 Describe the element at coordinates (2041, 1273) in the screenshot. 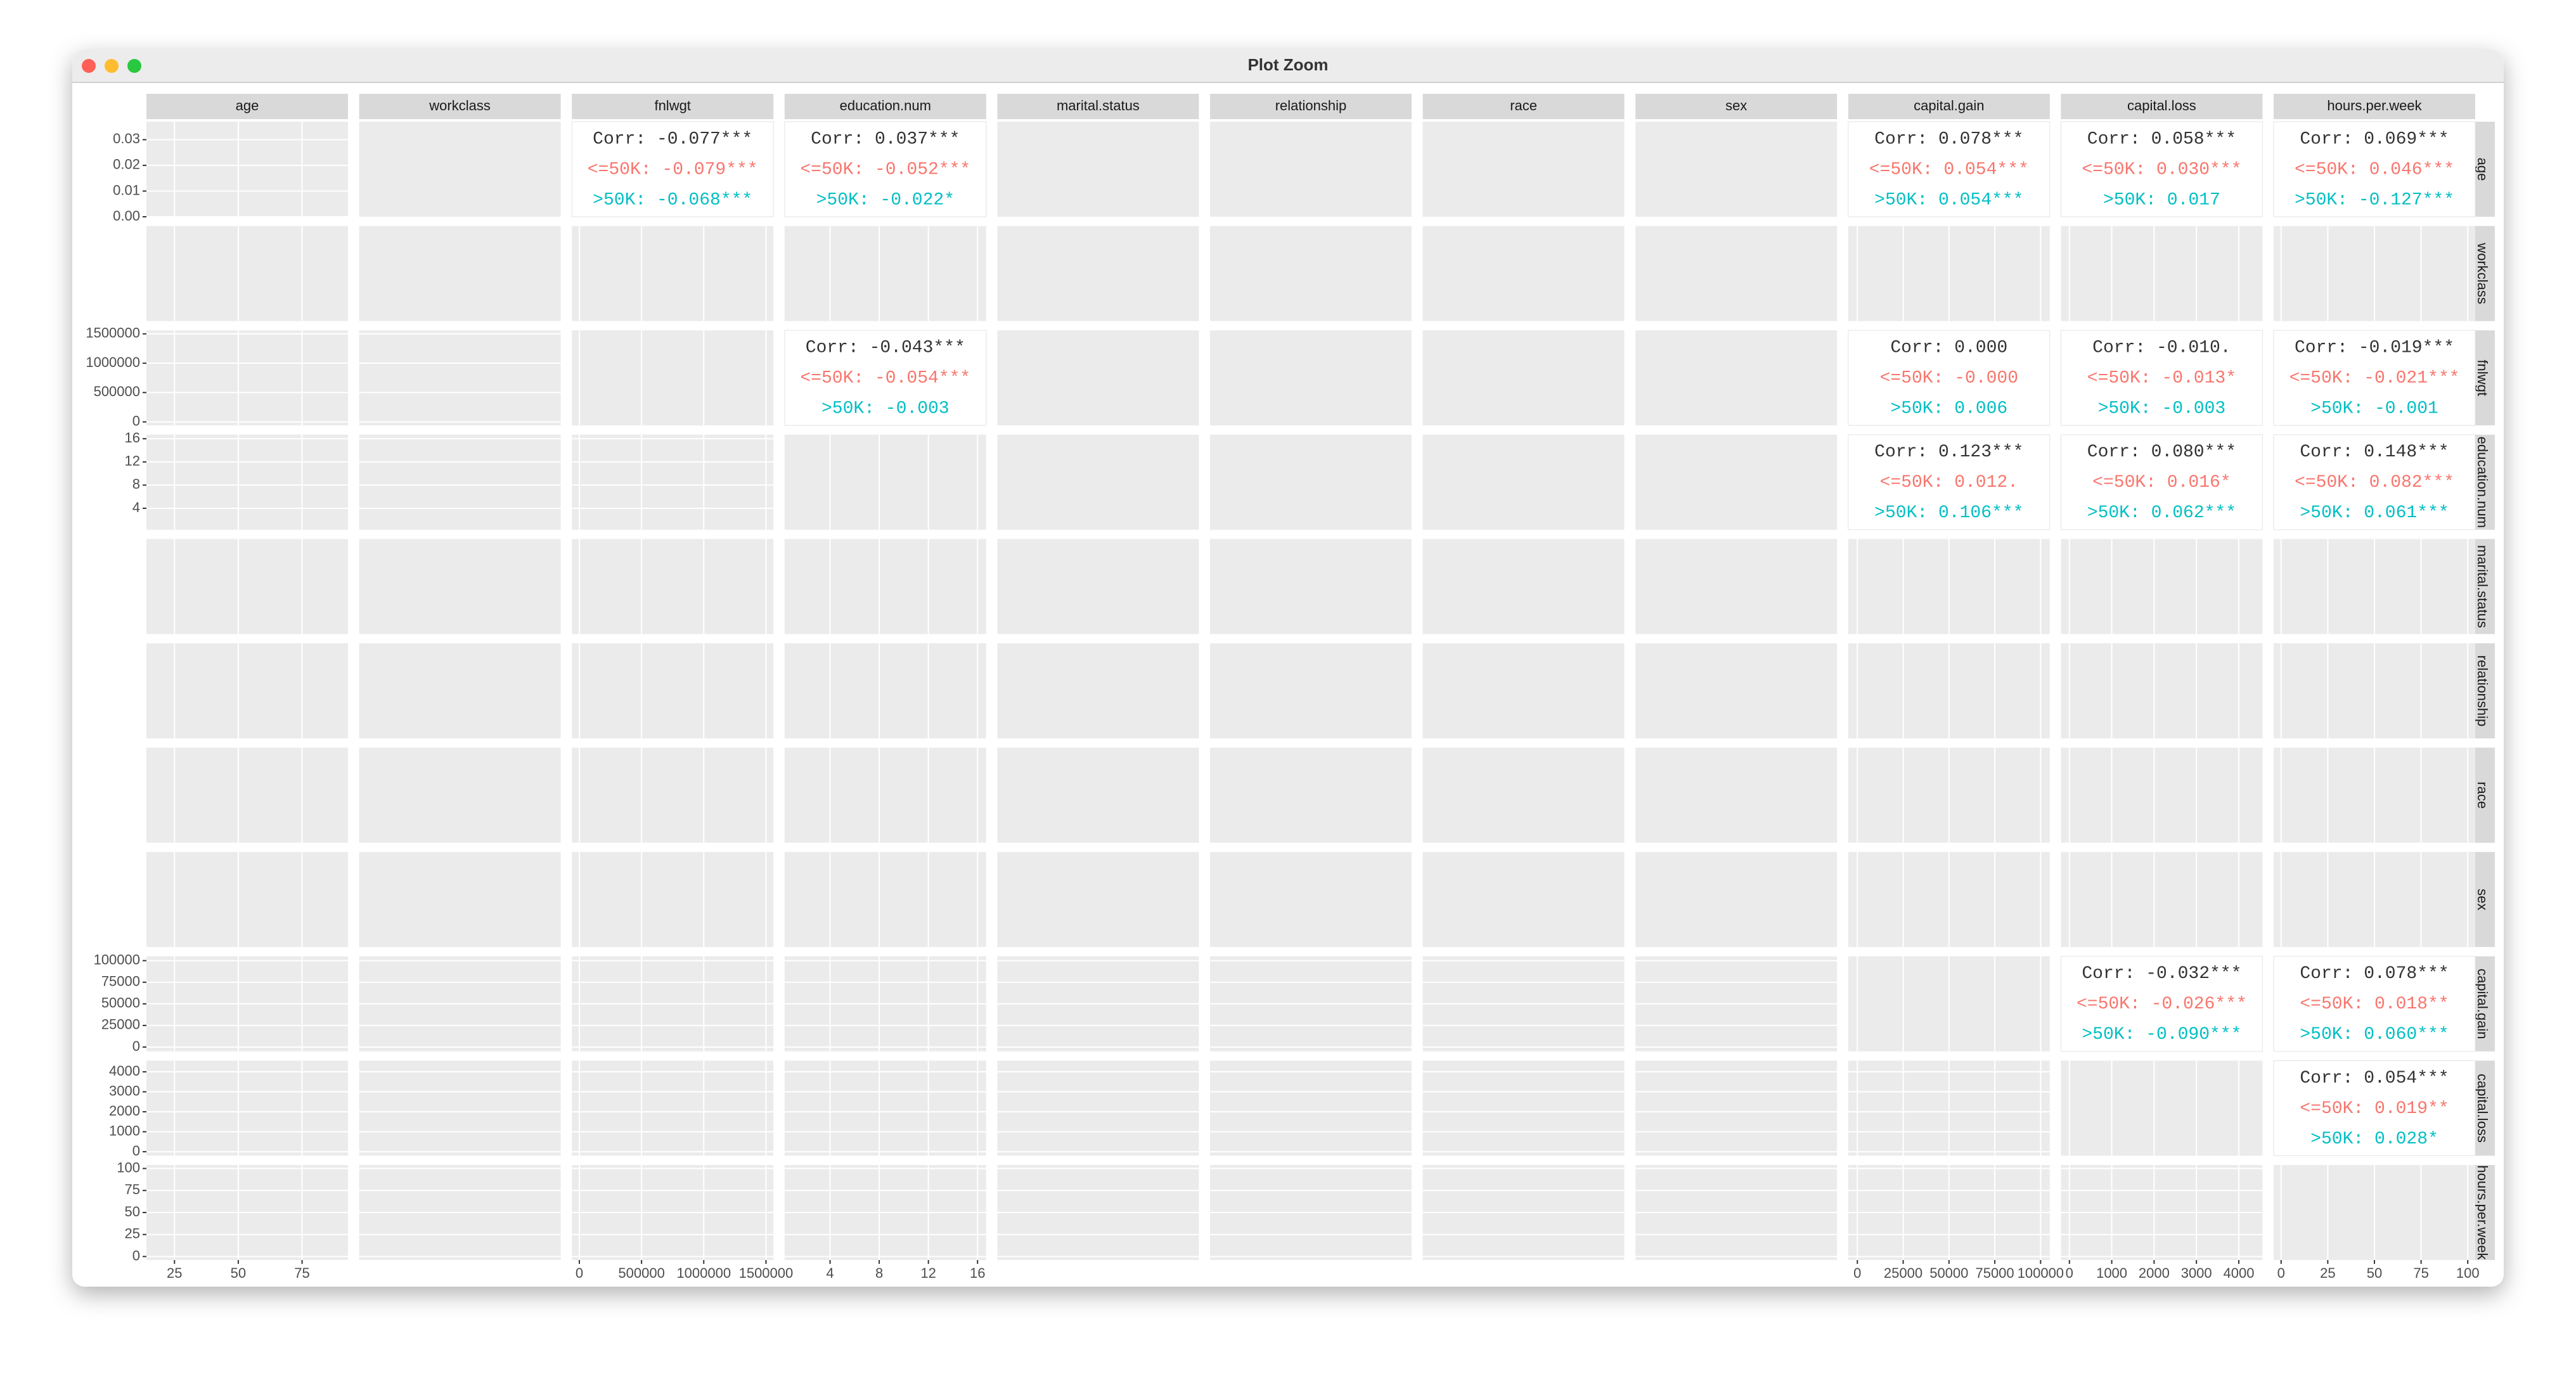

I see `x-tick-label: 100000` at that location.